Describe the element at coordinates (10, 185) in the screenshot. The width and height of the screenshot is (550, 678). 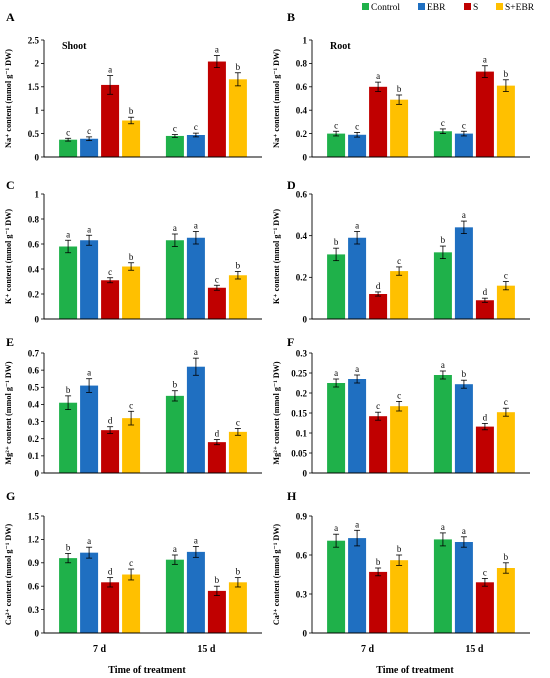
I see `panel-letter: C` at that location.